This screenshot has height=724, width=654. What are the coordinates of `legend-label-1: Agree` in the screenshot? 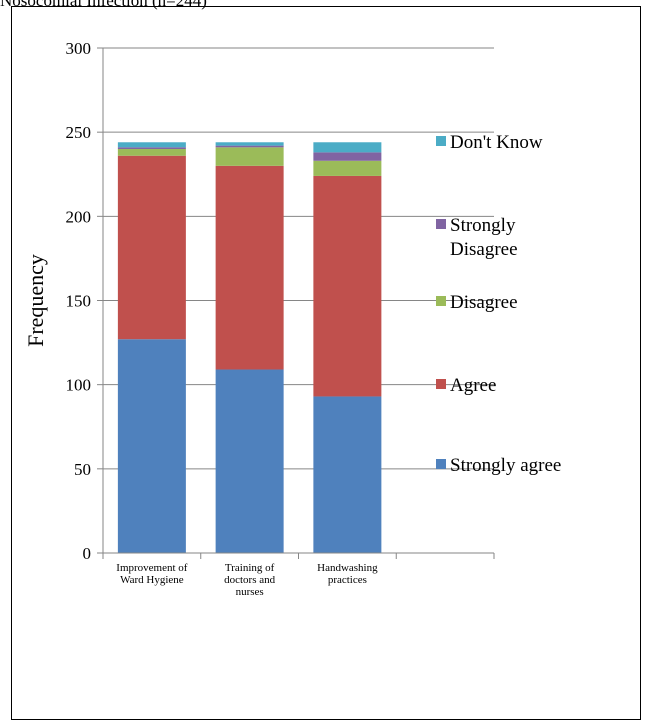 It's located at (473, 385).